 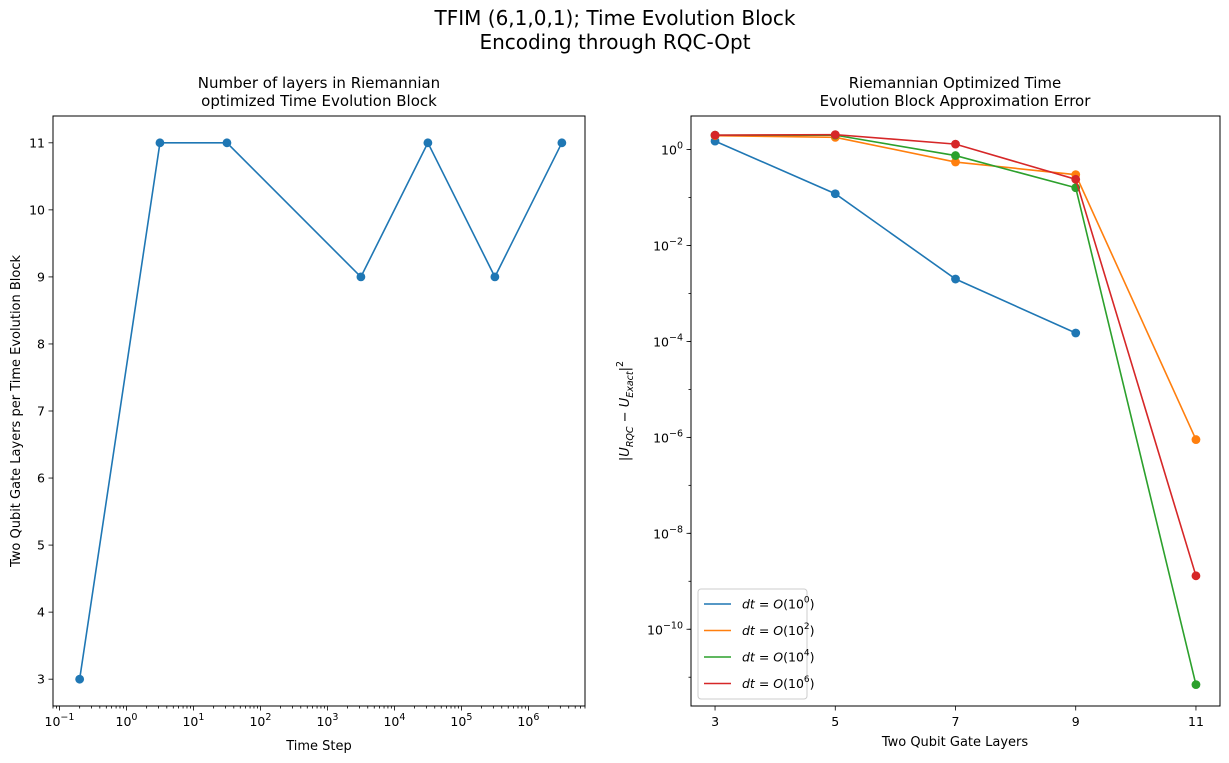 What do you see at coordinates (37, 209) in the screenshot?
I see `left-y-tick-label-7: 10` at bounding box center [37, 209].